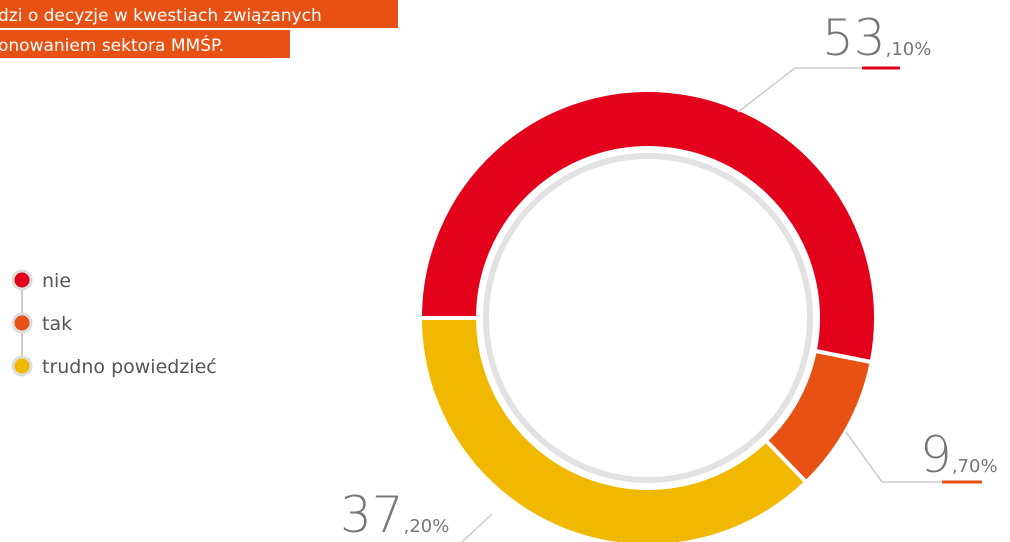 This screenshot has height=542, width=1010. I want to click on title-line: onowaniem sektora MMŚP., so click(112, 45).